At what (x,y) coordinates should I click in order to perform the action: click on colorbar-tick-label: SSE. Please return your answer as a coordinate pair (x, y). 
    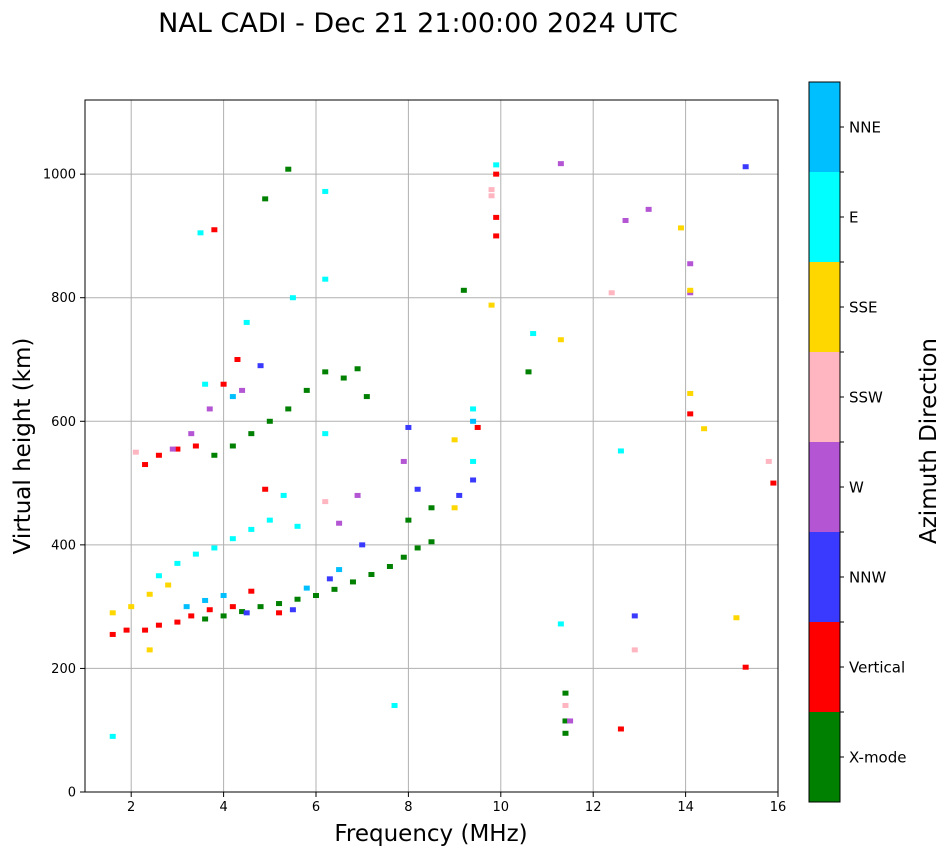
    Looking at the image, I should click on (863, 308).